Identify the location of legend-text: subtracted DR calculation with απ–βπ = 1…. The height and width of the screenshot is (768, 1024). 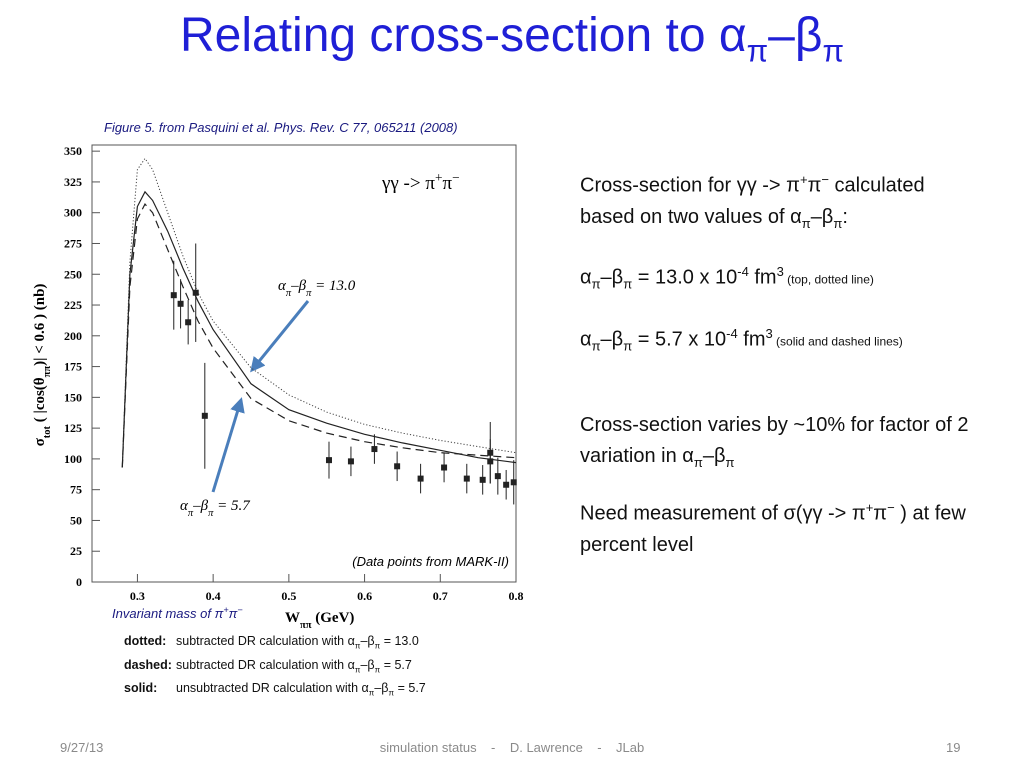
(297, 642).